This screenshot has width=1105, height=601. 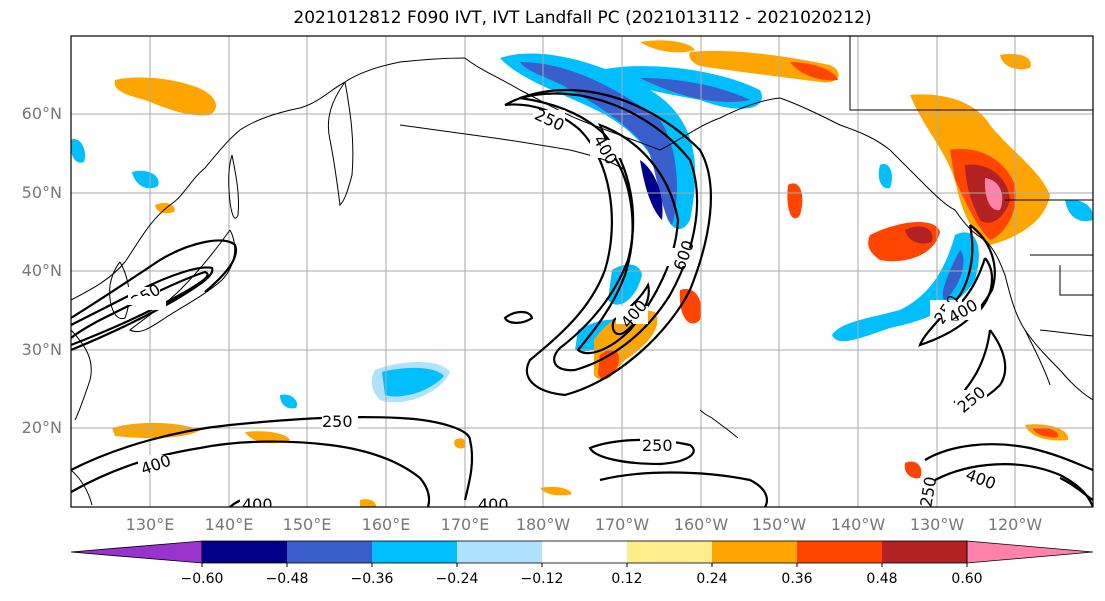 What do you see at coordinates (202, 579) in the screenshot?
I see `colorbar-tick-label: −0.60` at bounding box center [202, 579].